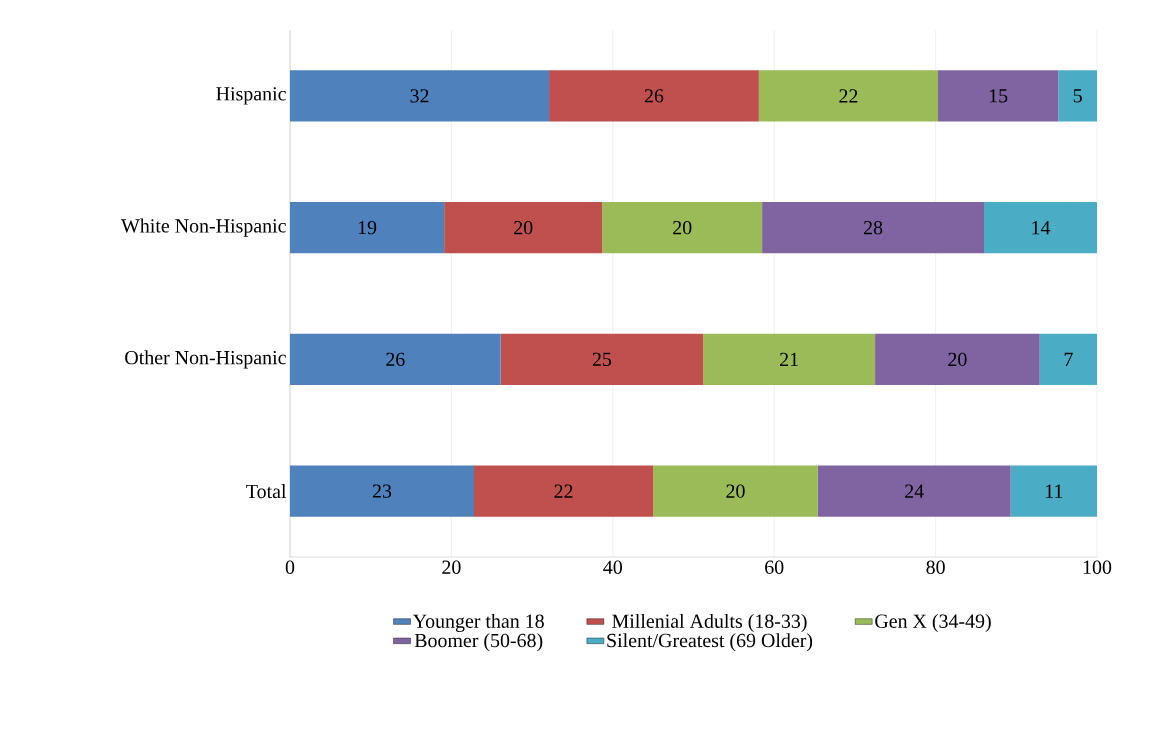  What do you see at coordinates (290, 567) in the screenshot?
I see `x-tick-label: 0` at bounding box center [290, 567].